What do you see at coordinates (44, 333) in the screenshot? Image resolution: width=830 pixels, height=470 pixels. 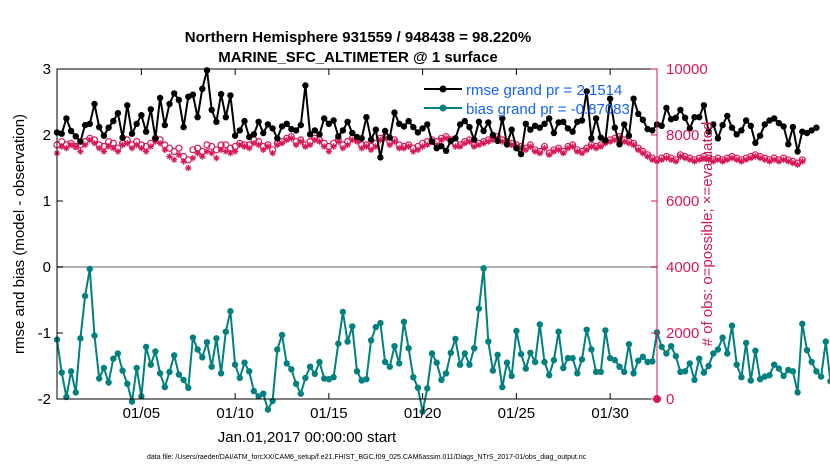 I see `y-left-tick-label: -1` at bounding box center [44, 333].